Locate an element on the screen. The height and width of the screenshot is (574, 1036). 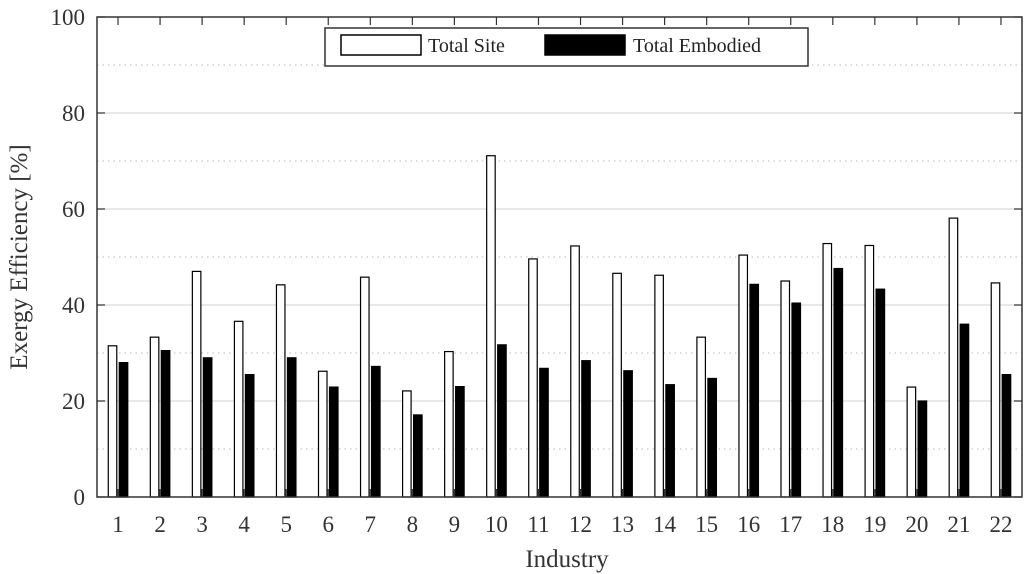
x-tick-label: 15 is located at coordinates (706, 524).